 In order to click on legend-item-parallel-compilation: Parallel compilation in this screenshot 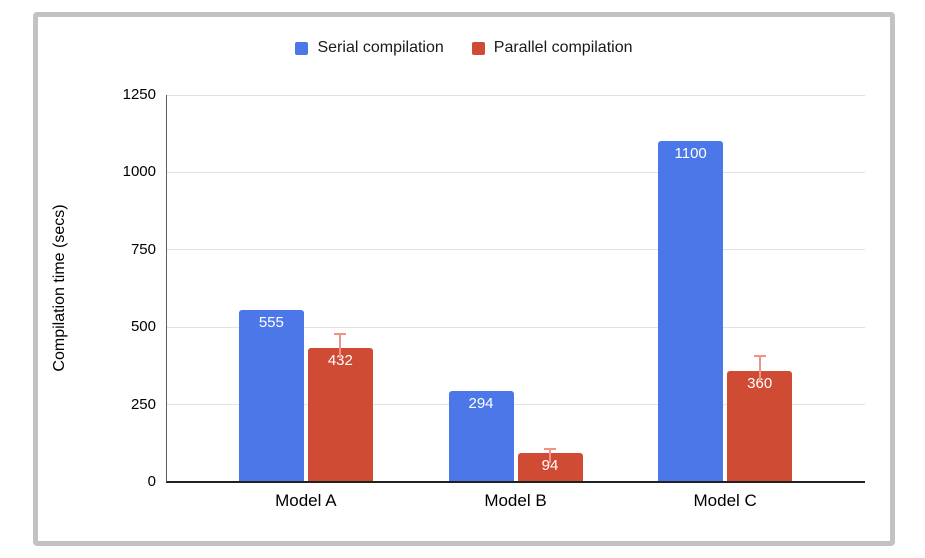, I will do `click(552, 48)`.